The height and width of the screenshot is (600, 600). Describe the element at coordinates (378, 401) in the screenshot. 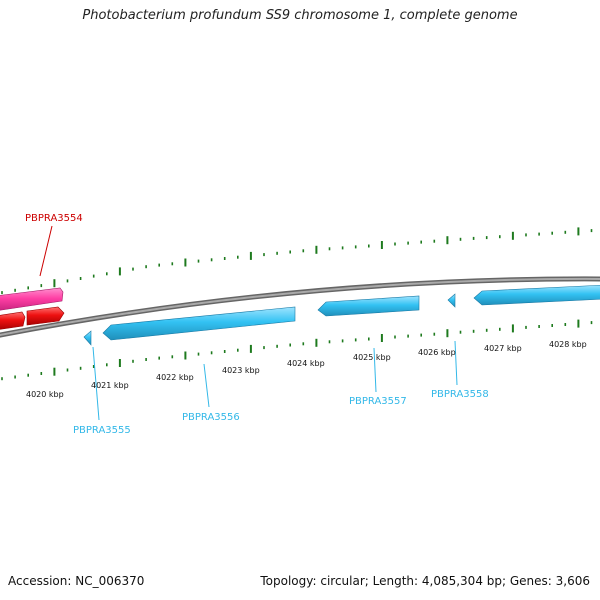

I see `gene-label-PBPRA3557: PBPRA3557` at that location.